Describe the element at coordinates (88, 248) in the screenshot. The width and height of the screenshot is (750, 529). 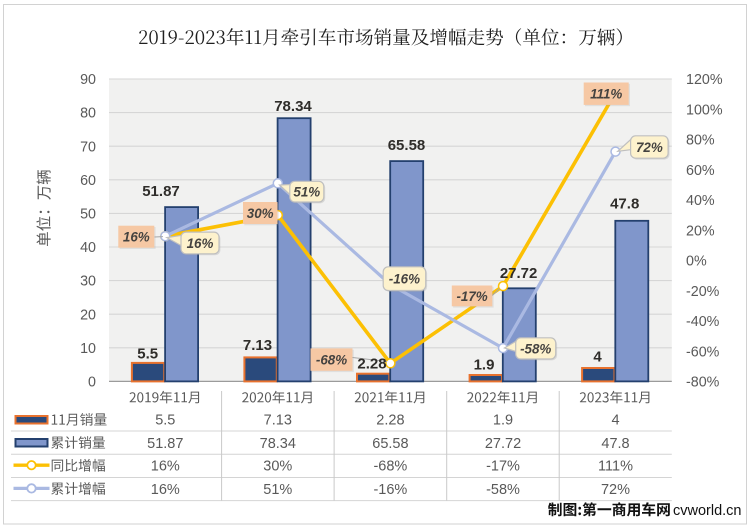
I see `svg-text: 40` at that location.